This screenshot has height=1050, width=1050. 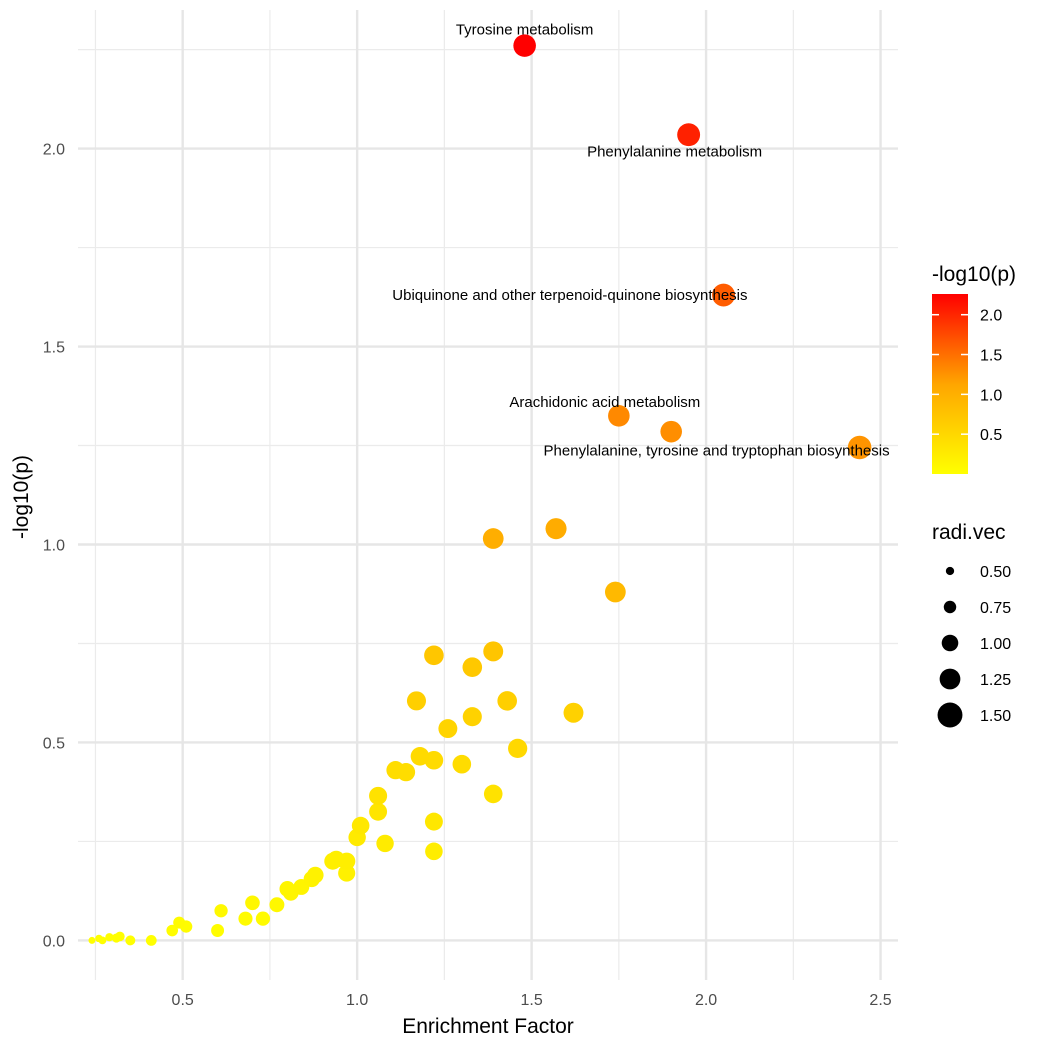 I want to click on y-axis-ticks: 0.0 0.5 1.0 1.5 2.0, so click(x=54, y=546).